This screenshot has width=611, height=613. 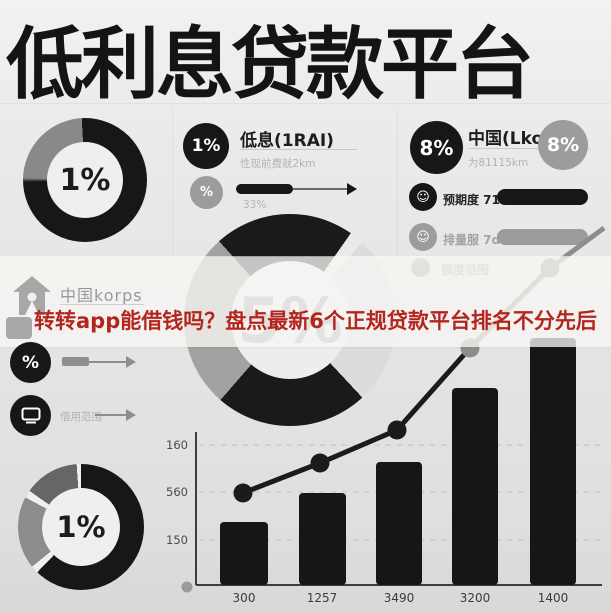 I want to click on article-headline: 转转app能借钱吗？盘点最新6个正规贷款平台排名不分先后, so click(x=315, y=321).